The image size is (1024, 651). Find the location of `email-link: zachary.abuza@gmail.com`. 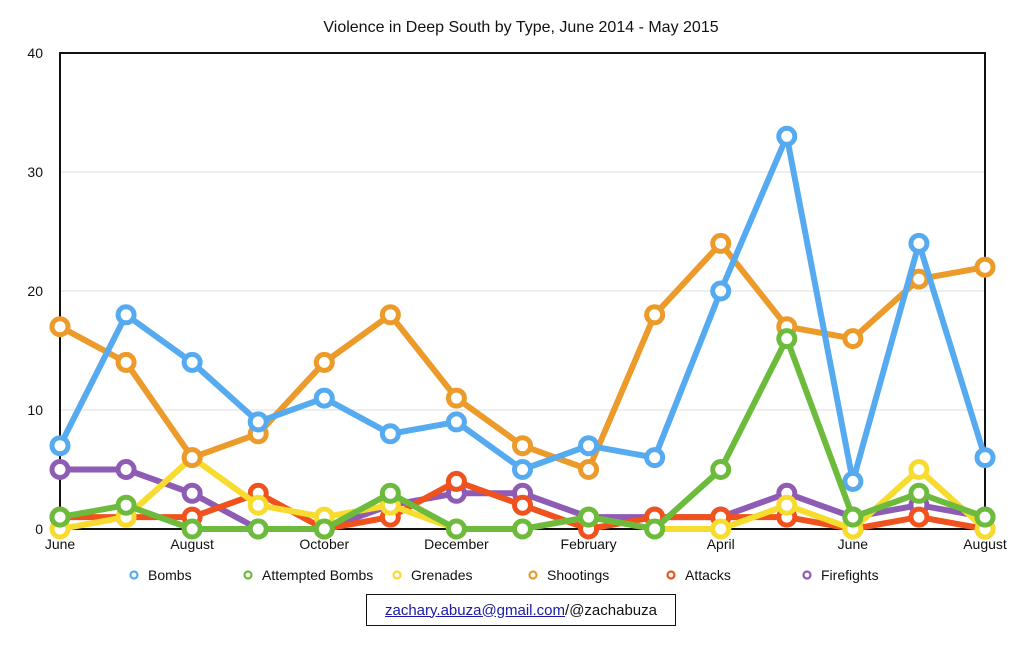

email-link: zachary.abuza@gmail.com is located at coordinates (475, 610).